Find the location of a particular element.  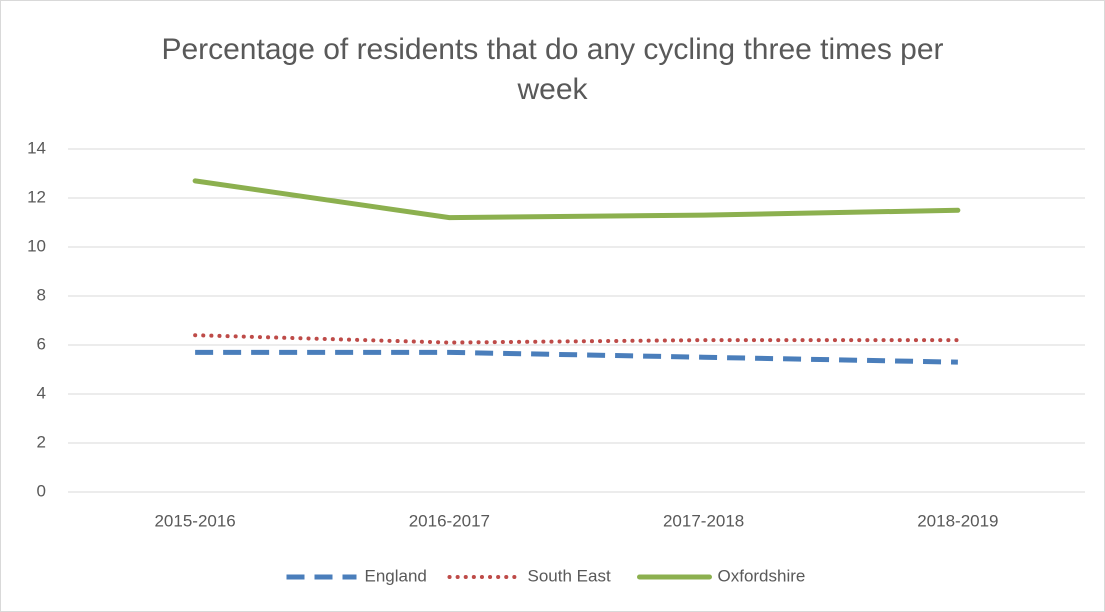

legend-label: England is located at coordinates (396, 575).